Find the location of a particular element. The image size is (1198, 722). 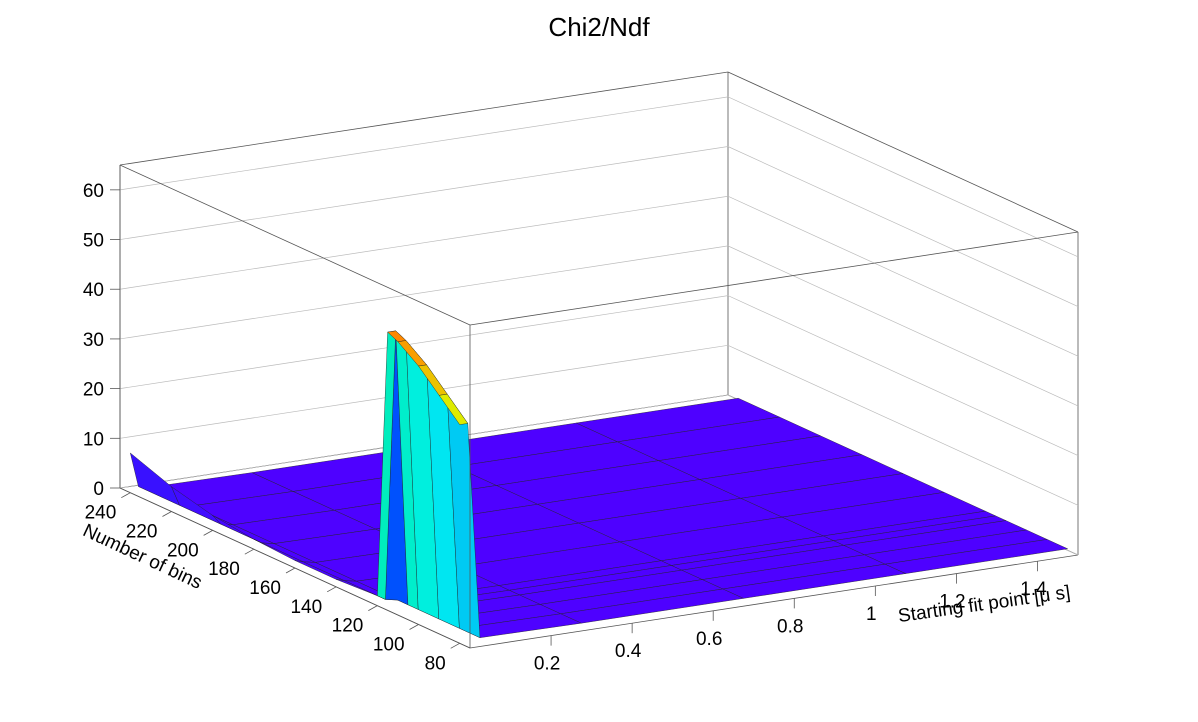

y-tick-label: 140 is located at coordinates (306, 607).